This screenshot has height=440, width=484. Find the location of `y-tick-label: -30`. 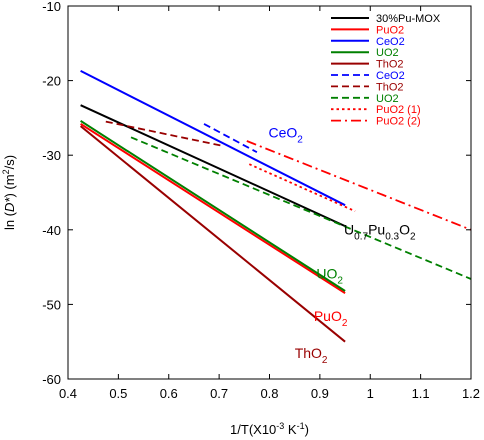

y-tick-label: -30 is located at coordinates (51, 155).